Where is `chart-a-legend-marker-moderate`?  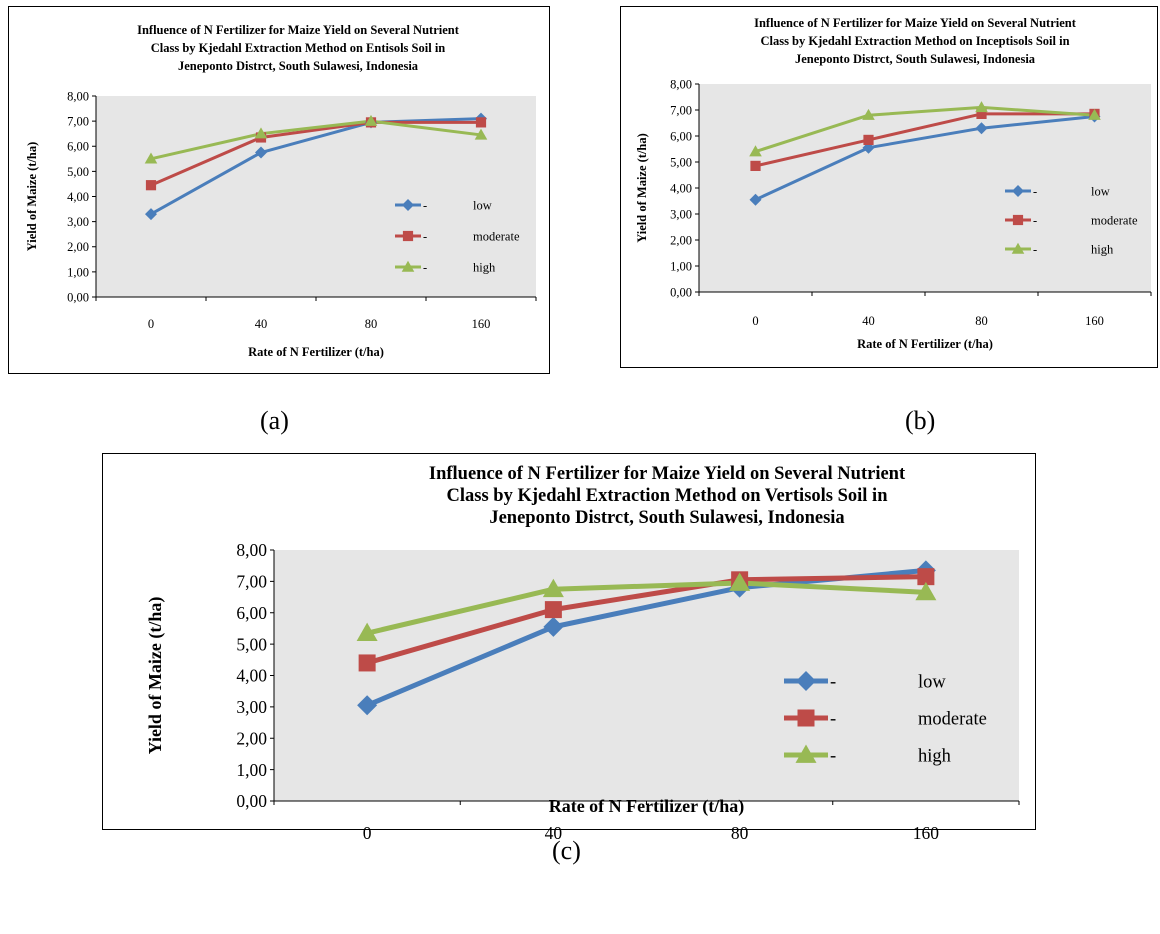
chart-a-legend-marker-moderate is located at coordinates (408, 236).